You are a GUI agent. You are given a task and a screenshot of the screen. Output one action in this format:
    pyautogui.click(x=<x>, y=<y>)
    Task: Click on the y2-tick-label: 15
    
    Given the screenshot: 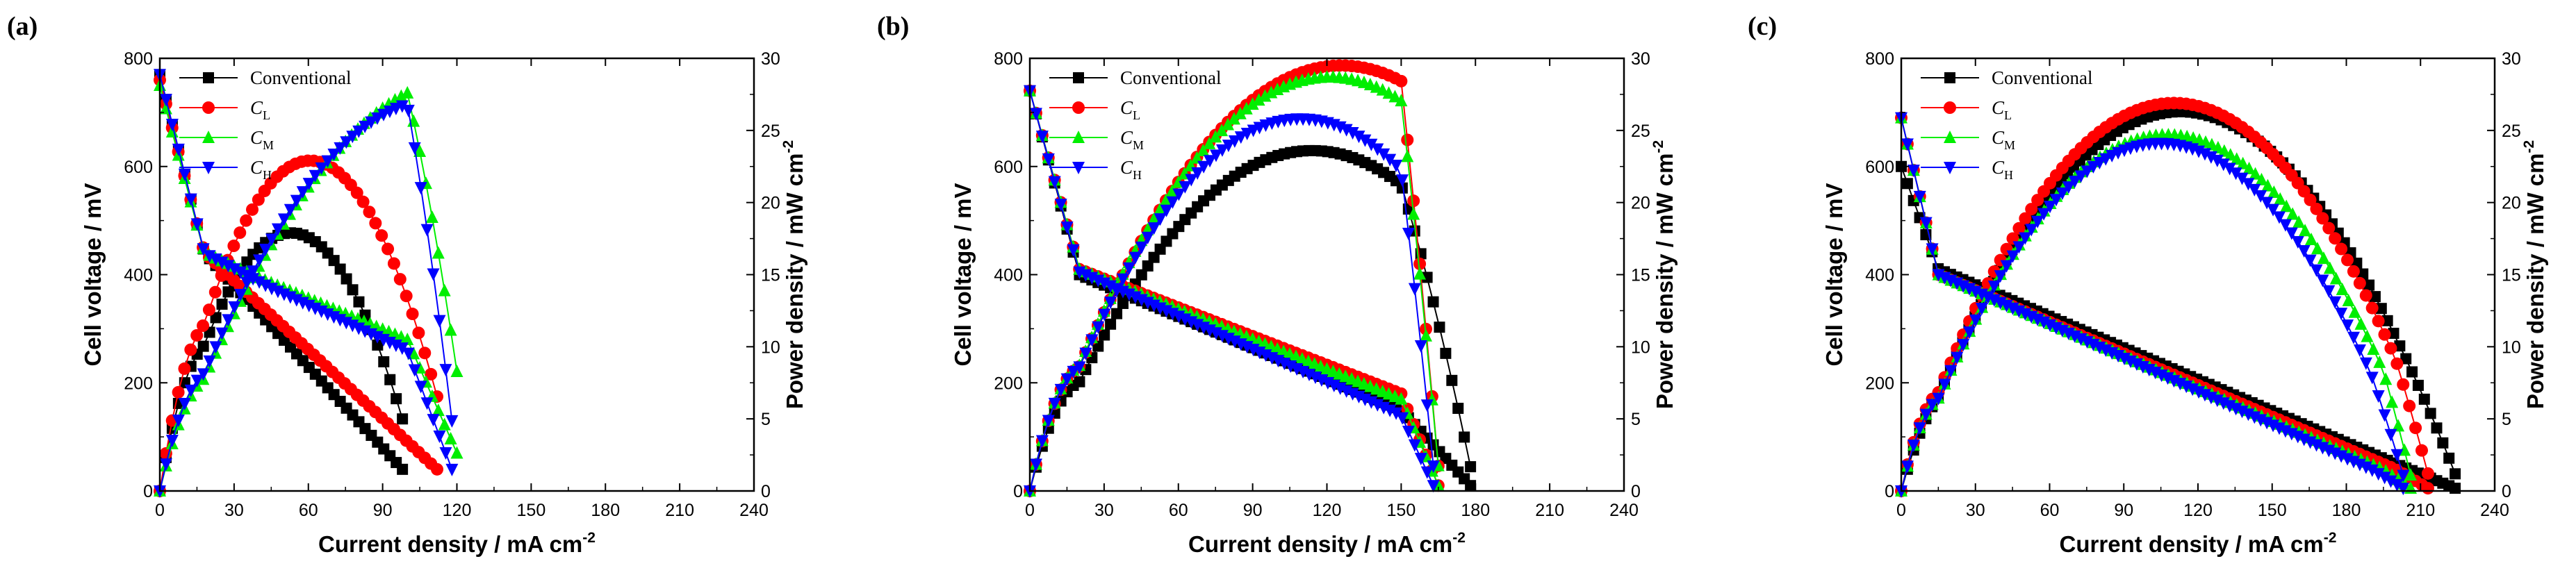 What is the action you would take?
    pyautogui.click(x=2511, y=275)
    